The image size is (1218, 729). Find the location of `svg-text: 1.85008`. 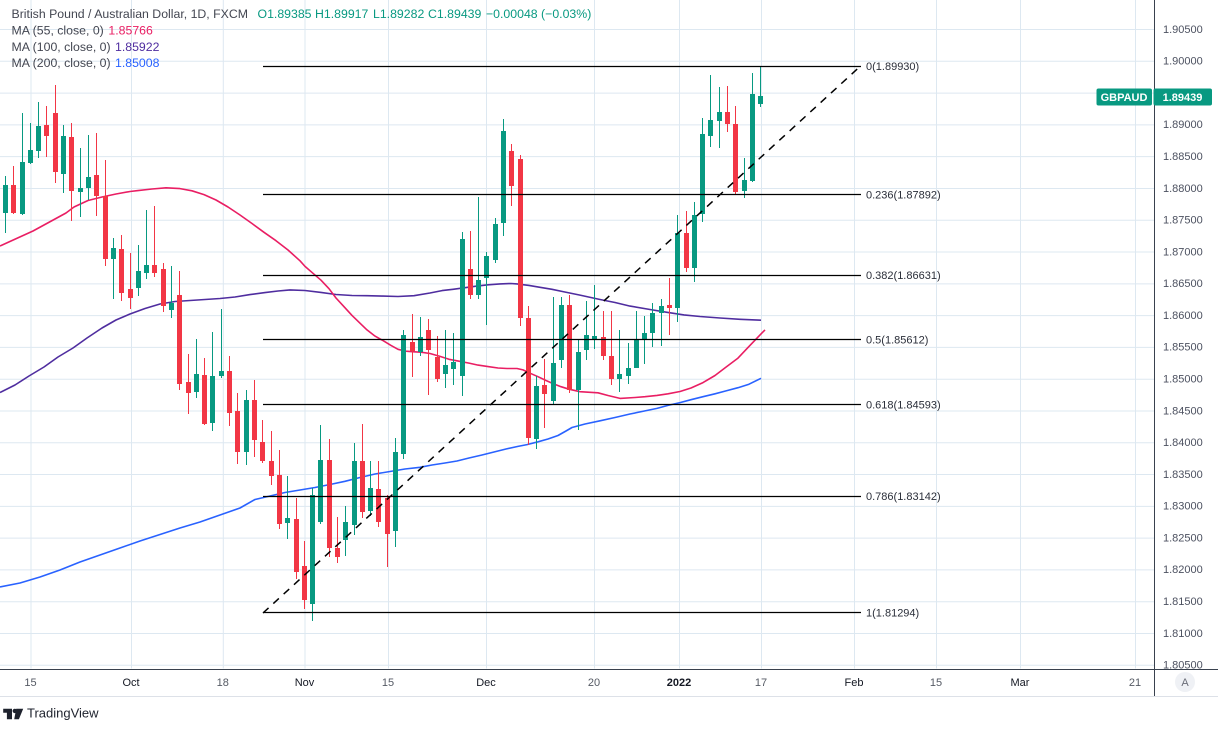

svg-text: 1.85008 is located at coordinates (137, 63).